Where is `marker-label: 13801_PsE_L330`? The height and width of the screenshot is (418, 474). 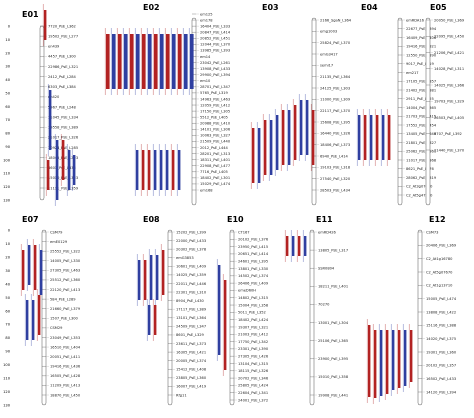
marker-label: 13801_PsE_L330 is located at coordinates (253, 269).